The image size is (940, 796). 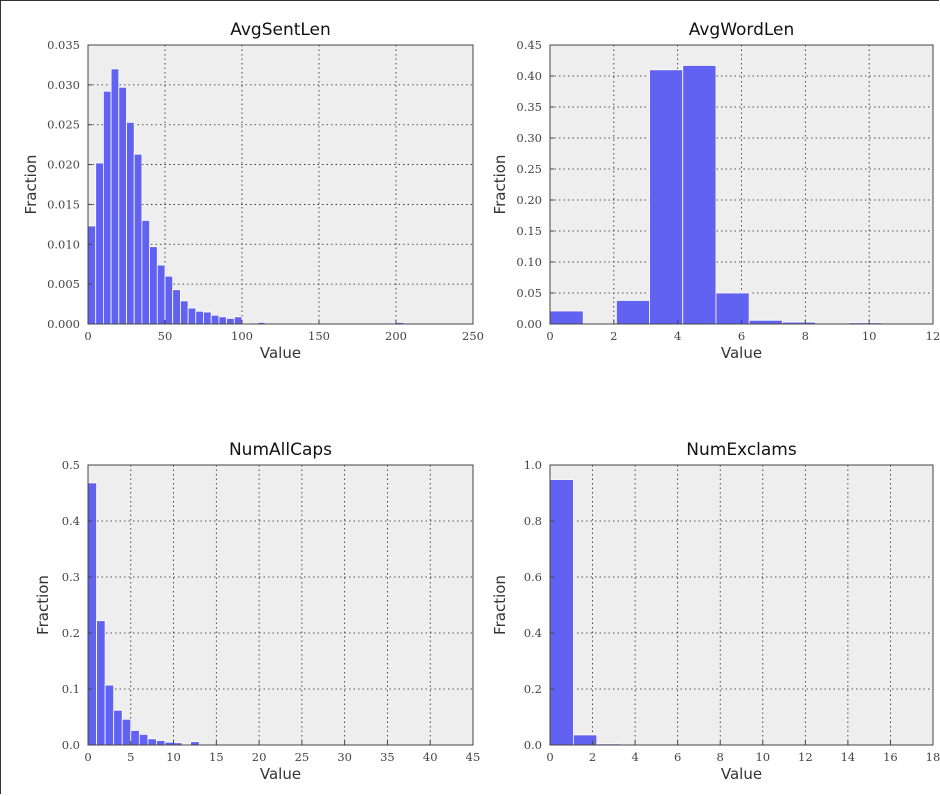 I want to click on y-tick-label: 0.10, so click(x=529, y=262).